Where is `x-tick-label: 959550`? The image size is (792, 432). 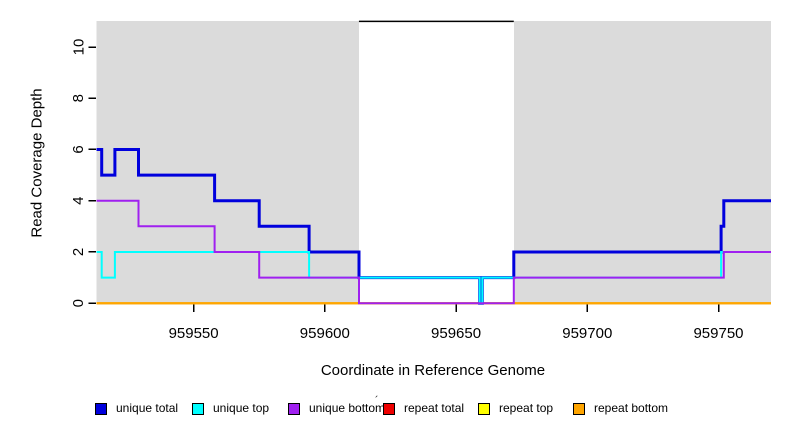
x-tick-label: 959550 is located at coordinates (194, 333).